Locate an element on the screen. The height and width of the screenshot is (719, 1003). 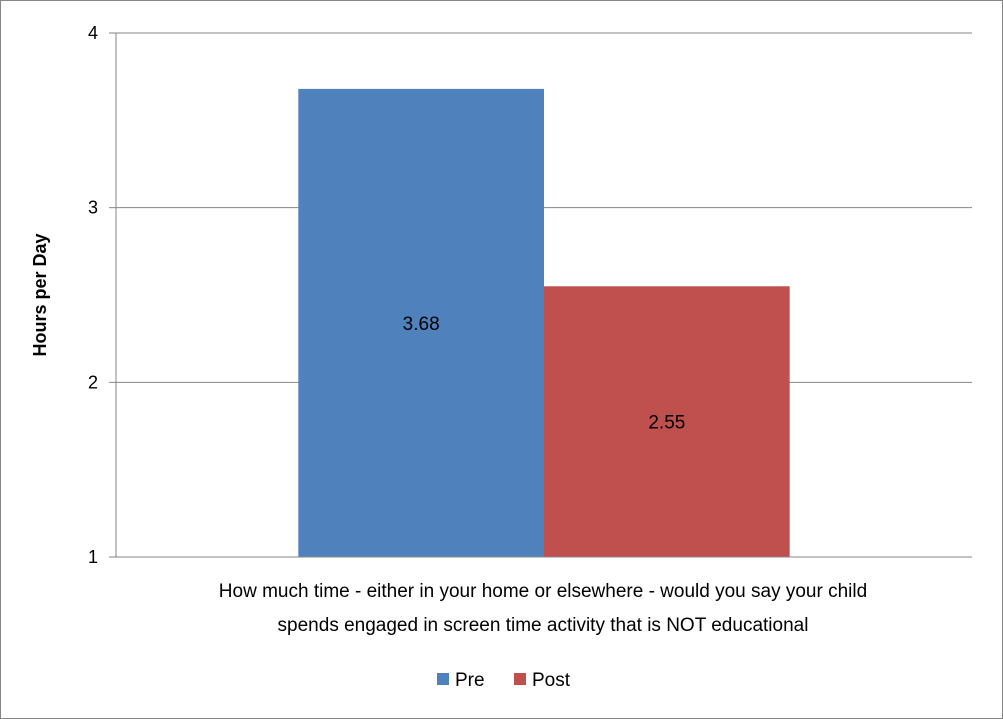
y-tick-label: 1 is located at coordinates (93, 557).